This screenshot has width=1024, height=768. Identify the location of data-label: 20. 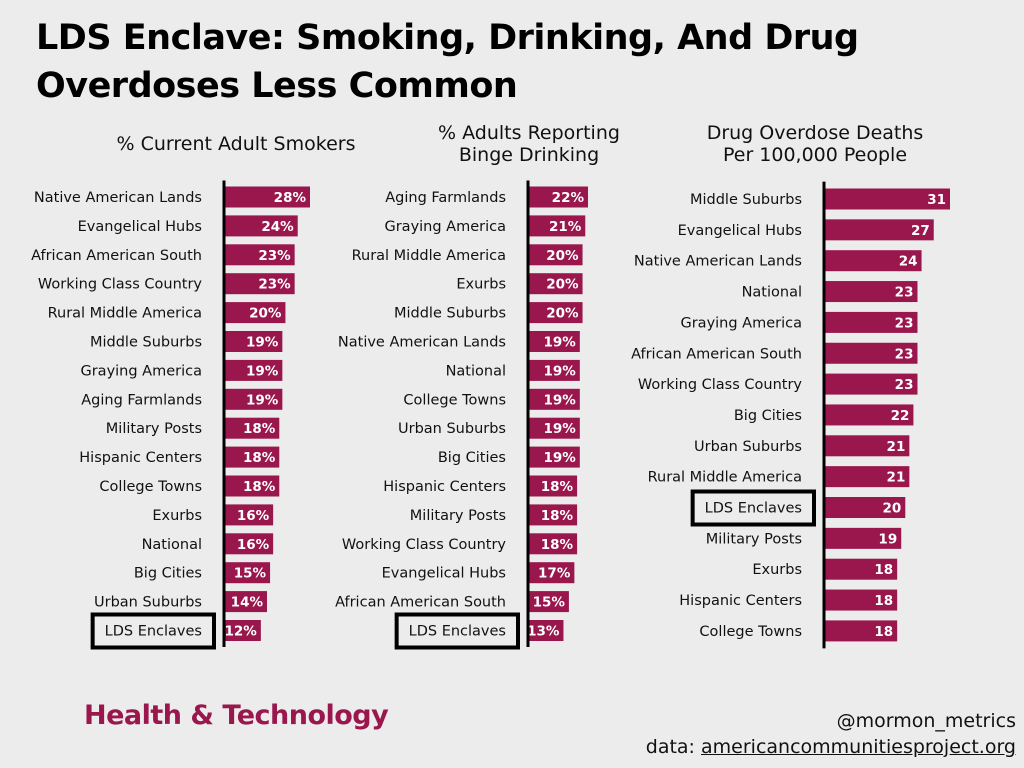
(891, 509).